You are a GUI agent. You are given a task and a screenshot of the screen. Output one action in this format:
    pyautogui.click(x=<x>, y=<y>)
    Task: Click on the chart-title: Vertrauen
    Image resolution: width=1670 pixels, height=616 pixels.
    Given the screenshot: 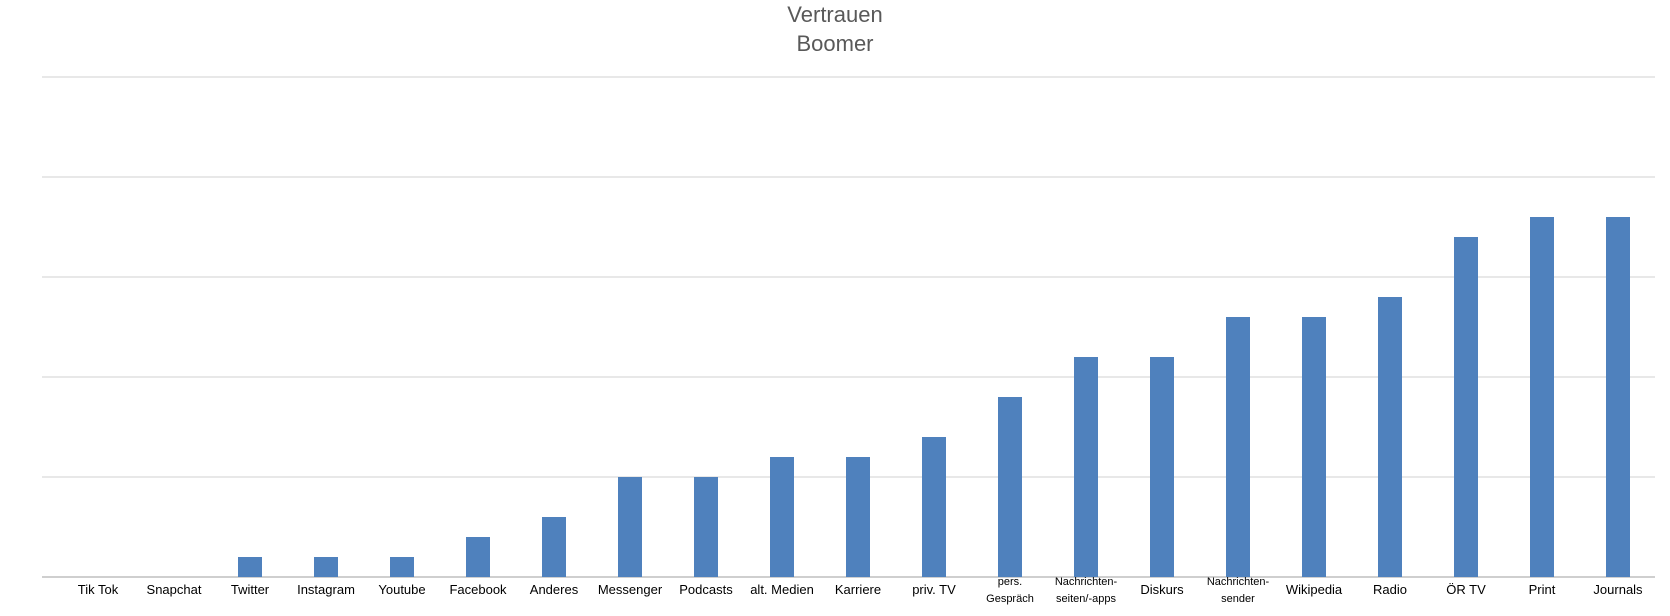 What is the action you would take?
    pyautogui.click(x=835, y=14)
    